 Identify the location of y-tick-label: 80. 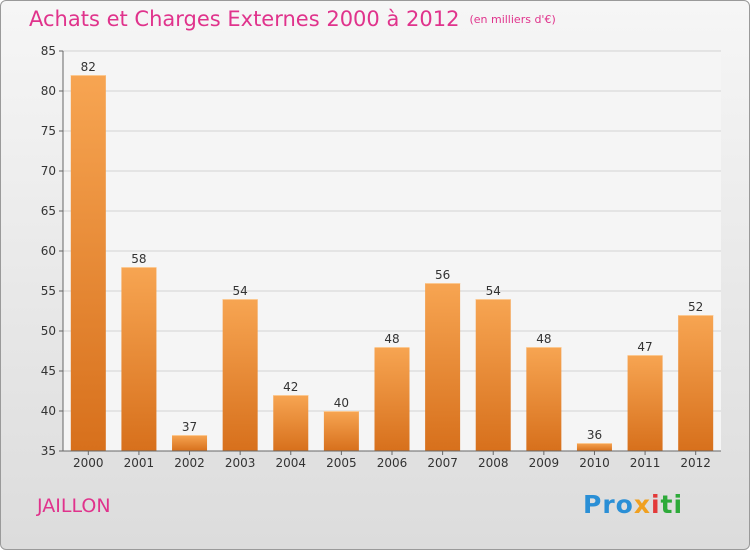
(48, 91).